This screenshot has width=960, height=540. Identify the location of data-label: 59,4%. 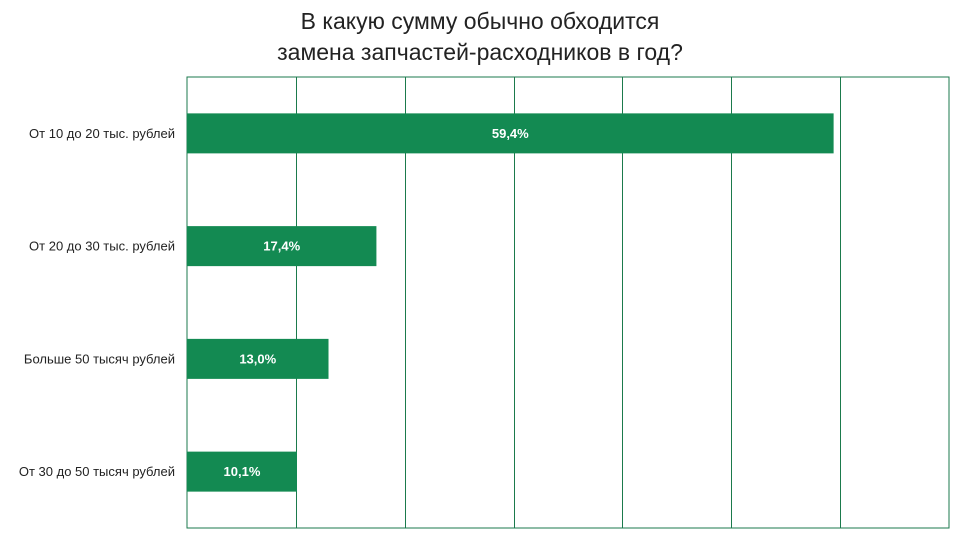
(510, 133).